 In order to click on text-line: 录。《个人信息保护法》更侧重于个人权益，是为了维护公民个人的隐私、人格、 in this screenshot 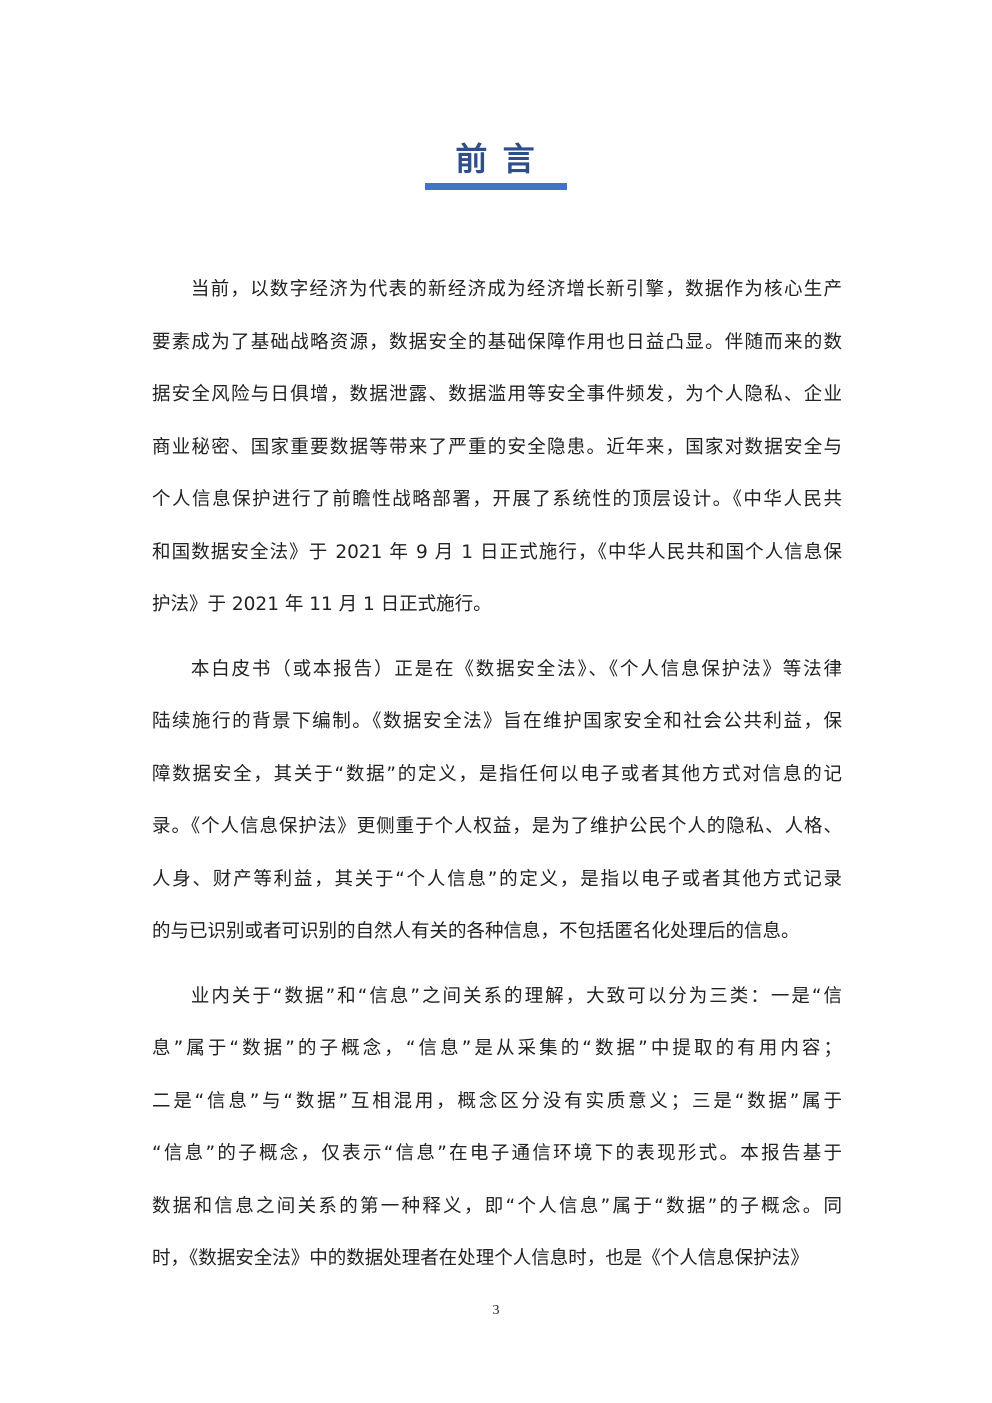, I will do `click(497, 826)`.